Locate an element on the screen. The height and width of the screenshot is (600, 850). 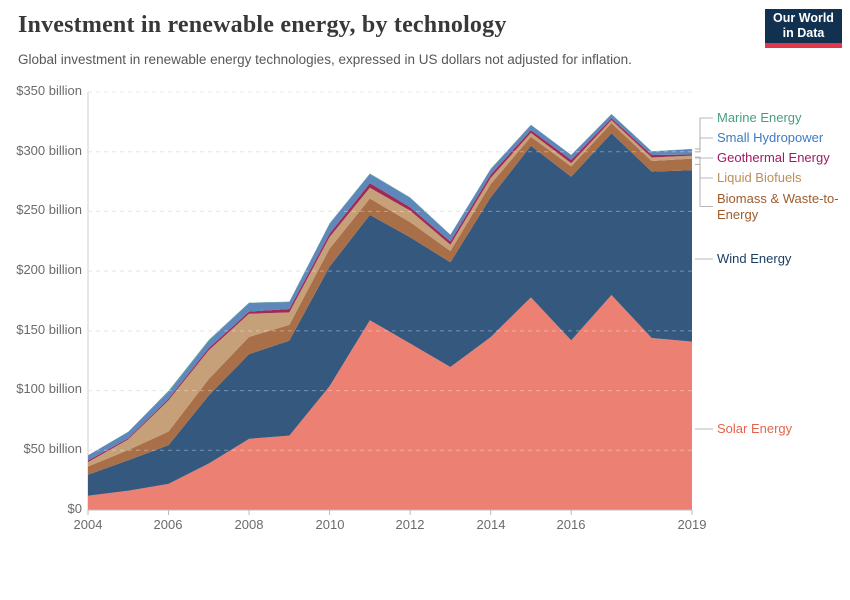
legend-item-solar-energy: Solar Energy is located at coordinates (755, 428).